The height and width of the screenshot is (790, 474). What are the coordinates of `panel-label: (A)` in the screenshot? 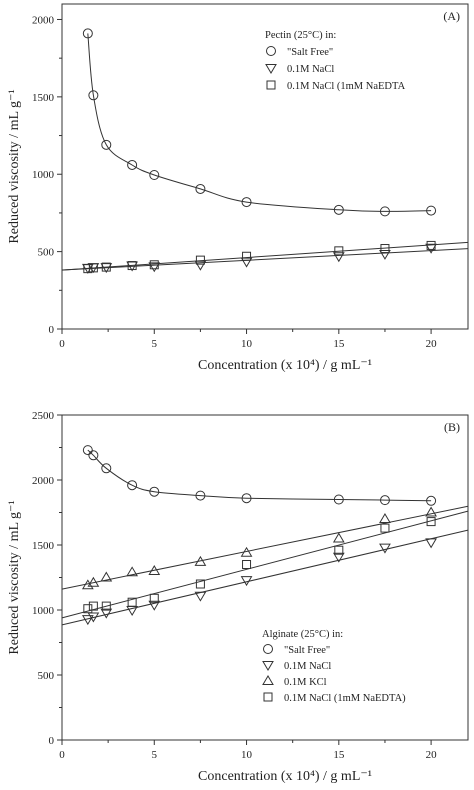 It's located at (451, 16).